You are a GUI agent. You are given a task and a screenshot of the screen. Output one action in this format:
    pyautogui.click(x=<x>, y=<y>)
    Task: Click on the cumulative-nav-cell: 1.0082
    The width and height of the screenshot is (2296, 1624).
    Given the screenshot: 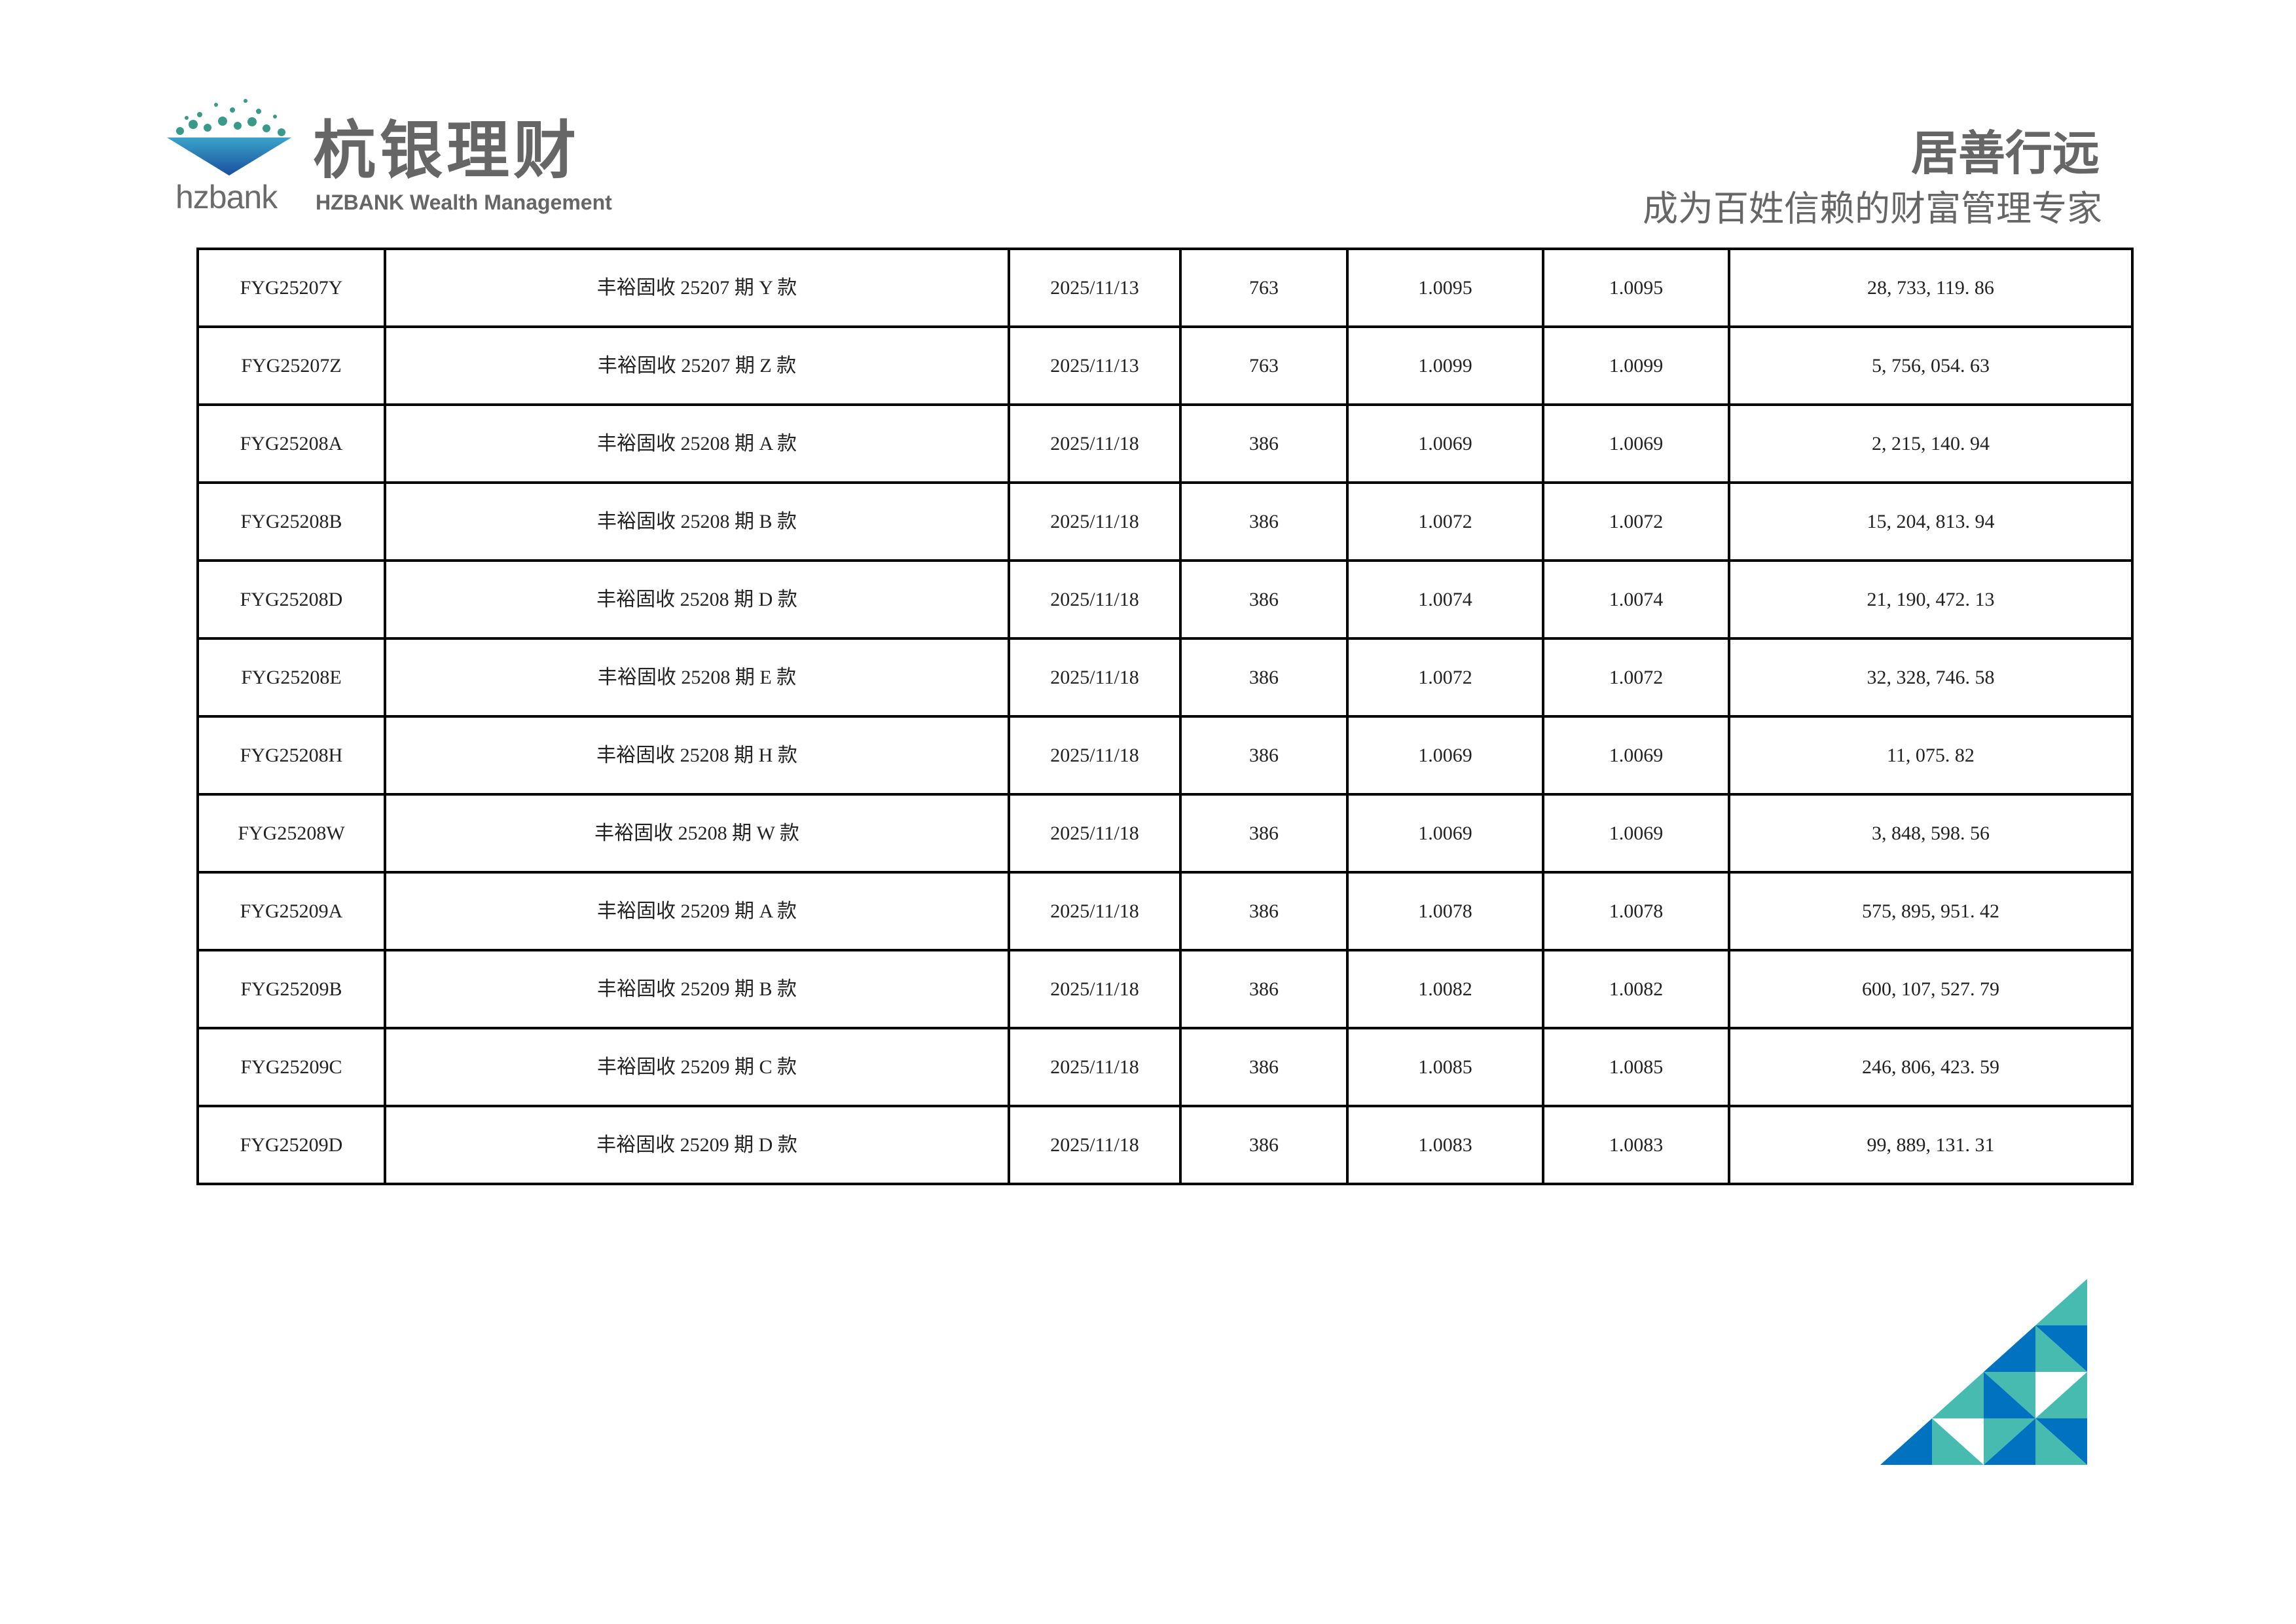 What is the action you would take?
    pyautogui.click(x=1636, y=989)
    